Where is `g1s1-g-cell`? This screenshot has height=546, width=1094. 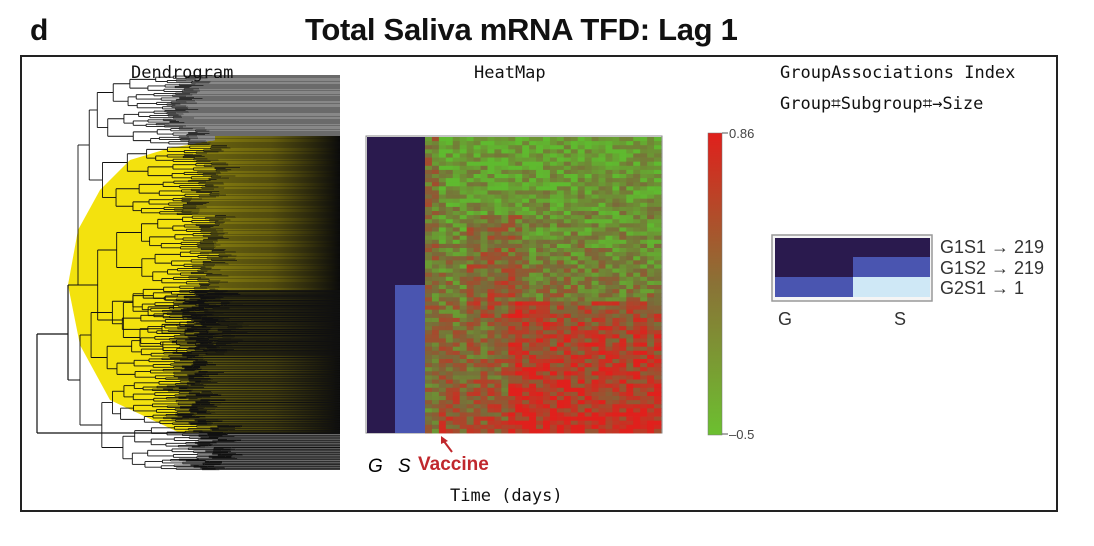
g1s1-g-cell is located at coordinates (814, 247).